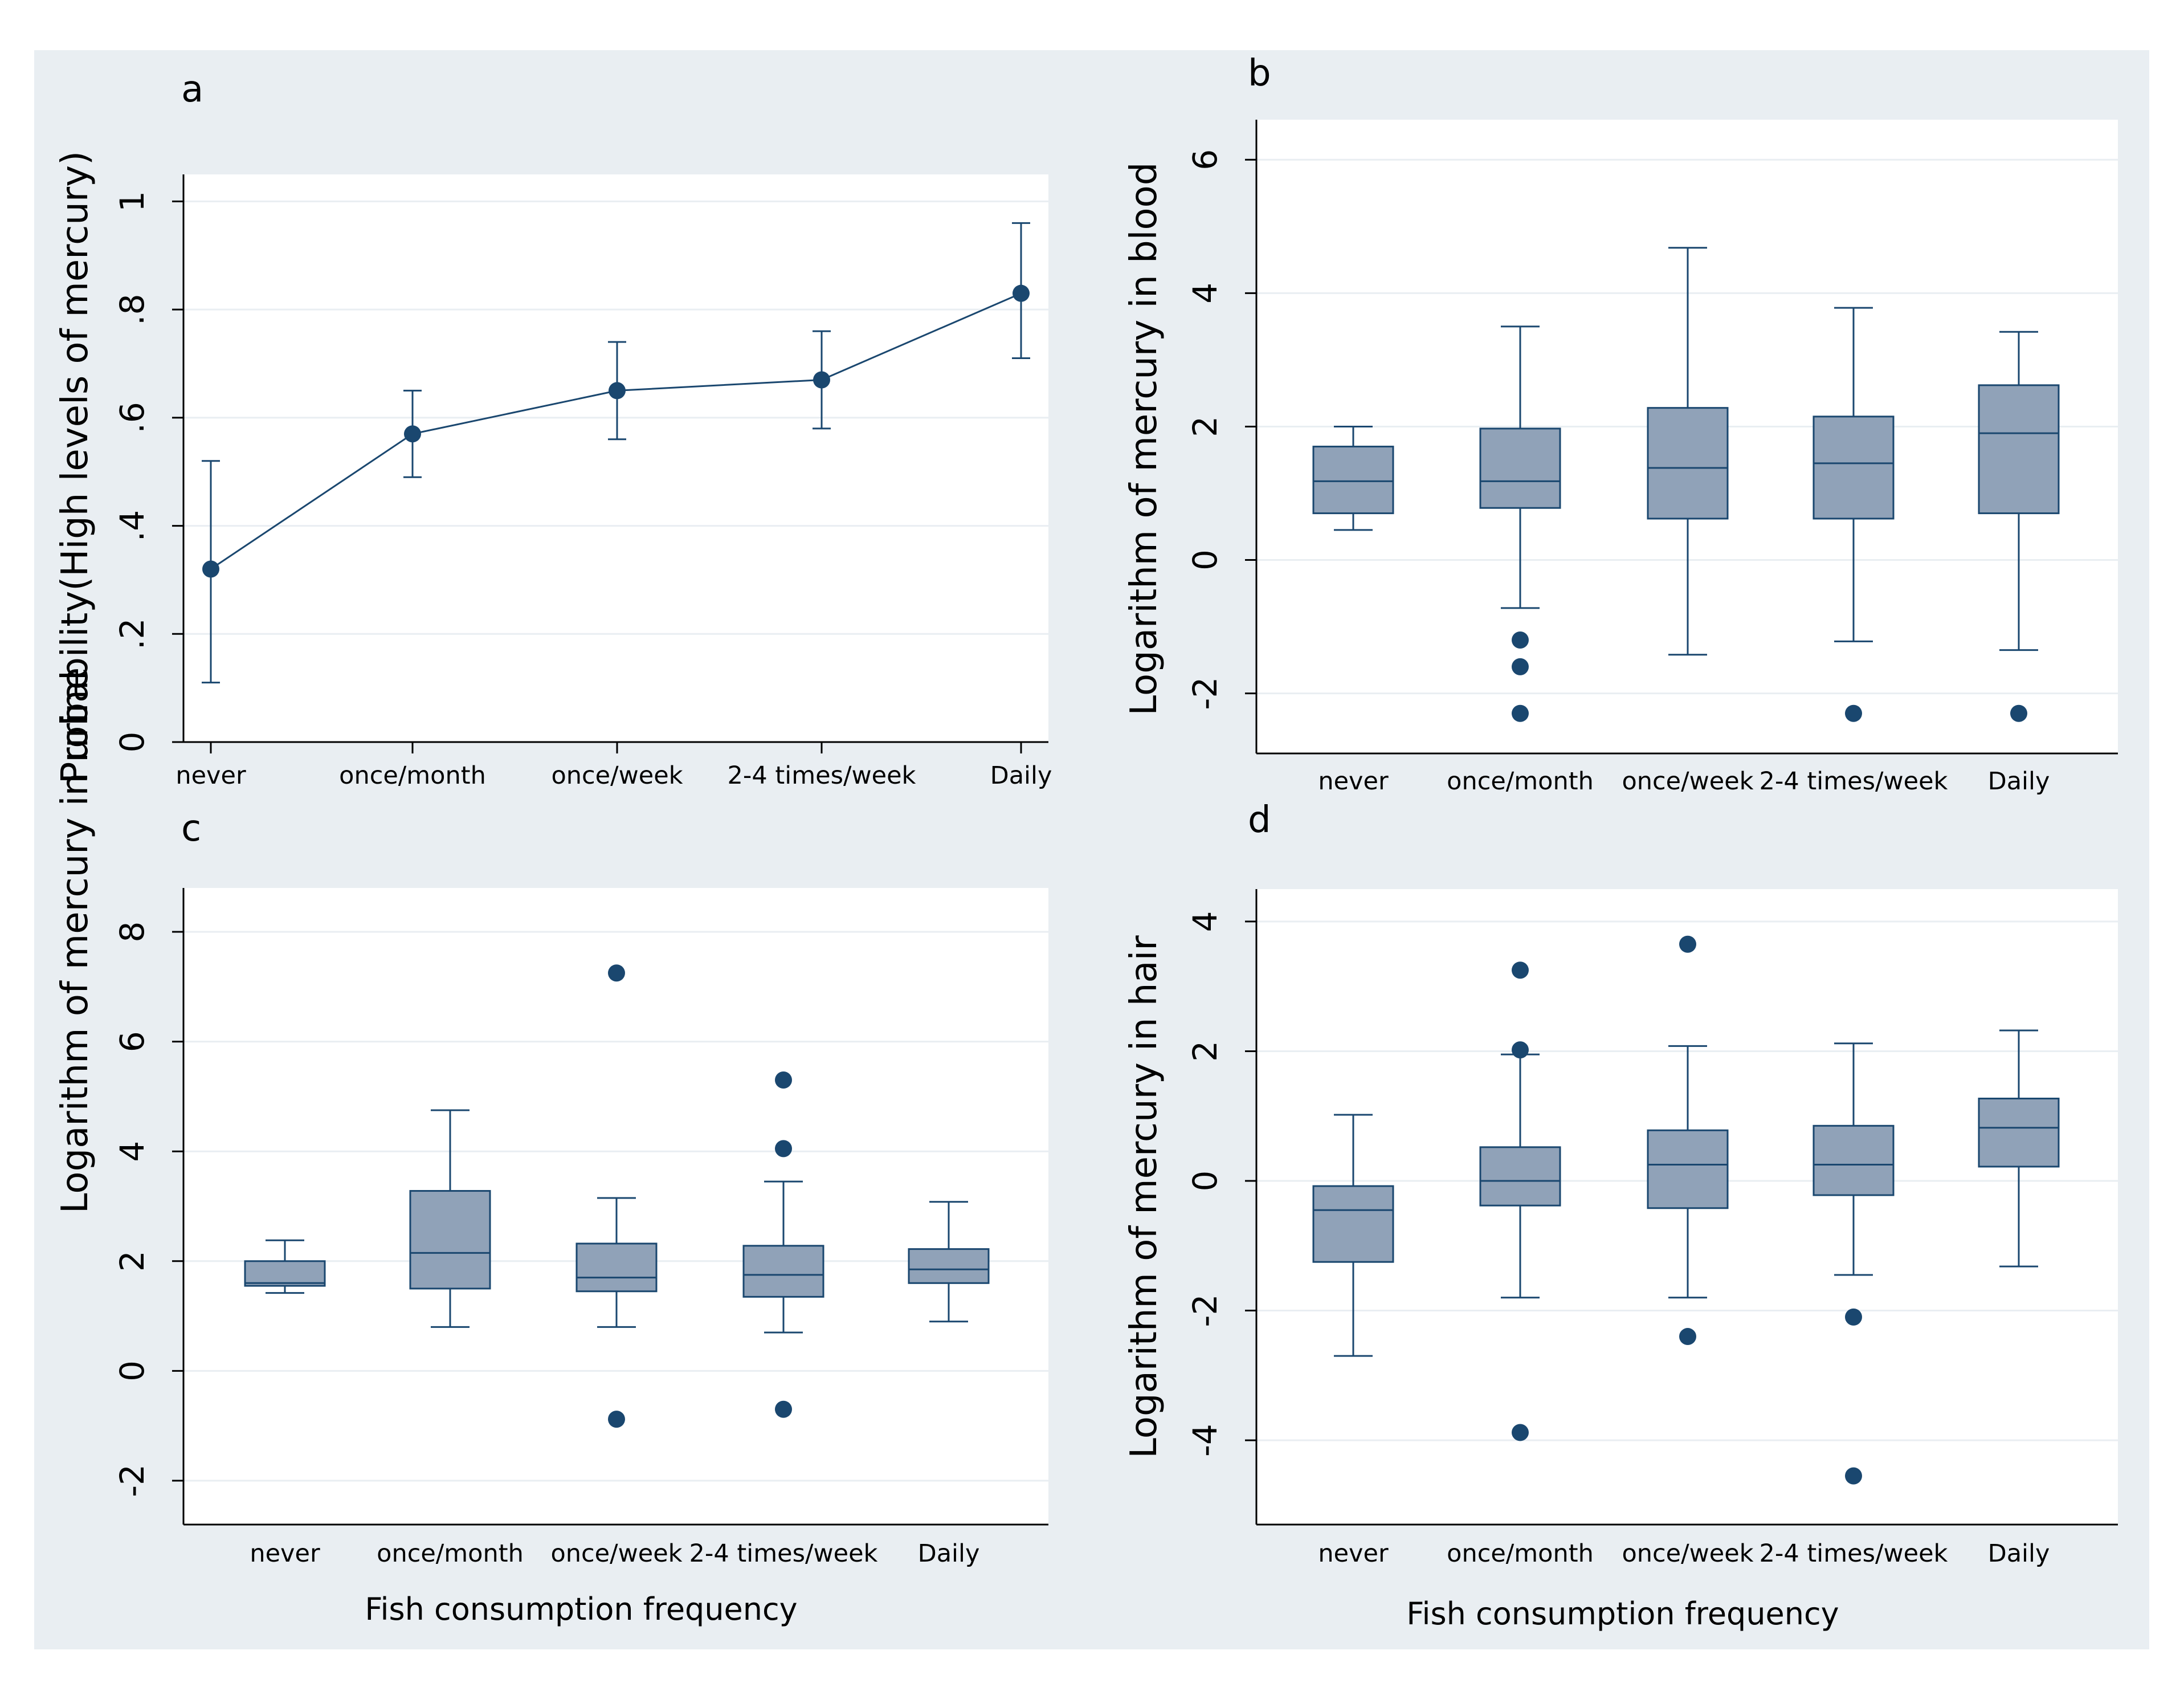 Image resolution: width=2184 pixels, height=1683 pixels. What do you see at coordinates (949, 1553) in the screenshot?
I see `panel-c-x-tick-label: Daily` at bounding box center [949, 1553].